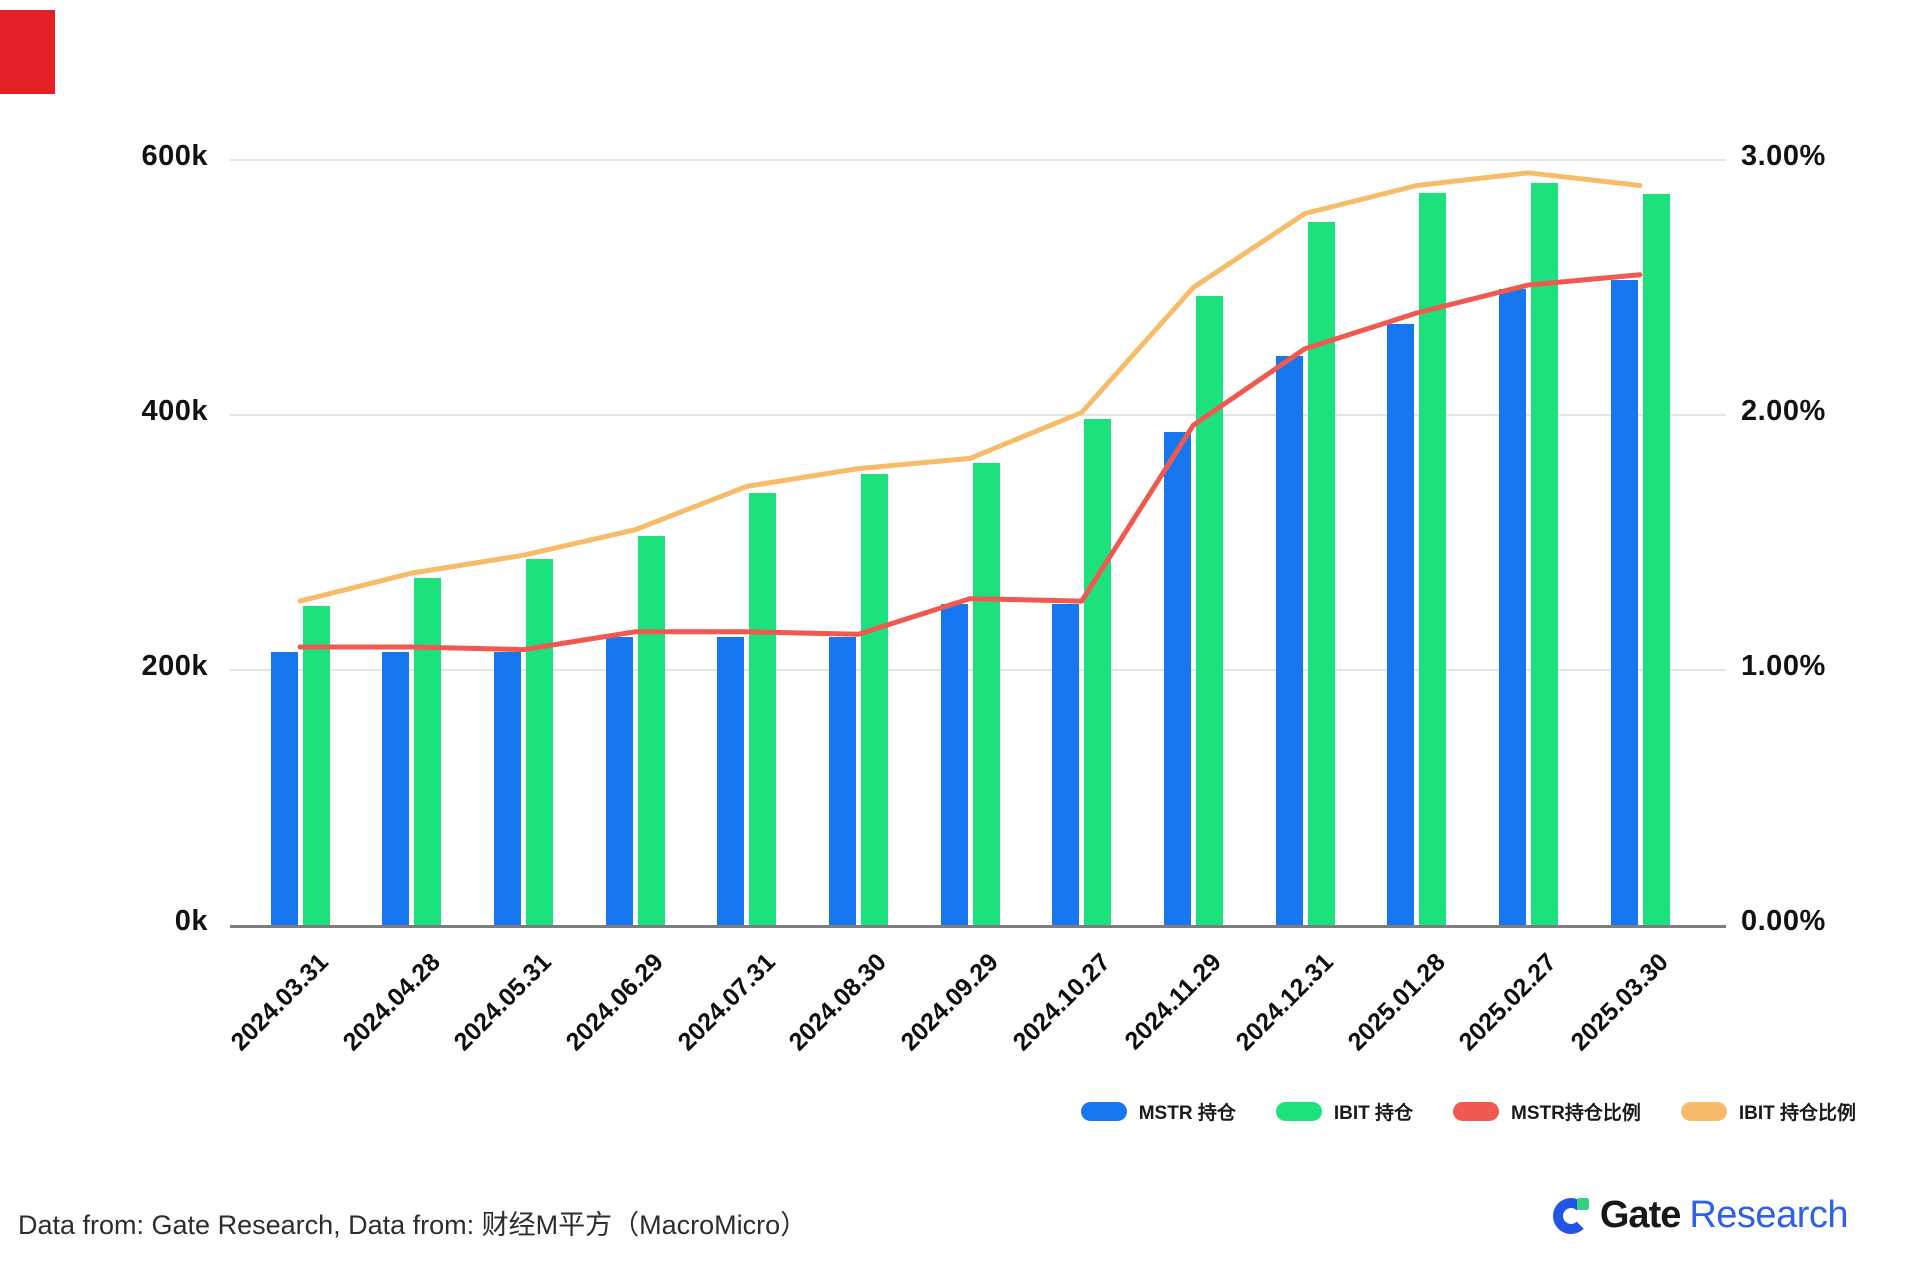 The width and height of the screenshot is (1926, 1265). I want to click on gate-logo-wordmark: Gate, so click(1640, 1215).